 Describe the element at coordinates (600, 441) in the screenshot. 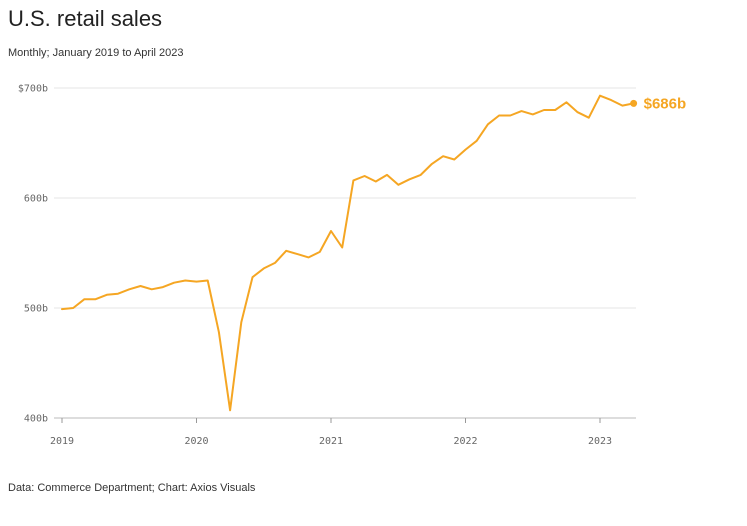

I see `x-tick-label: 2023` at that location.